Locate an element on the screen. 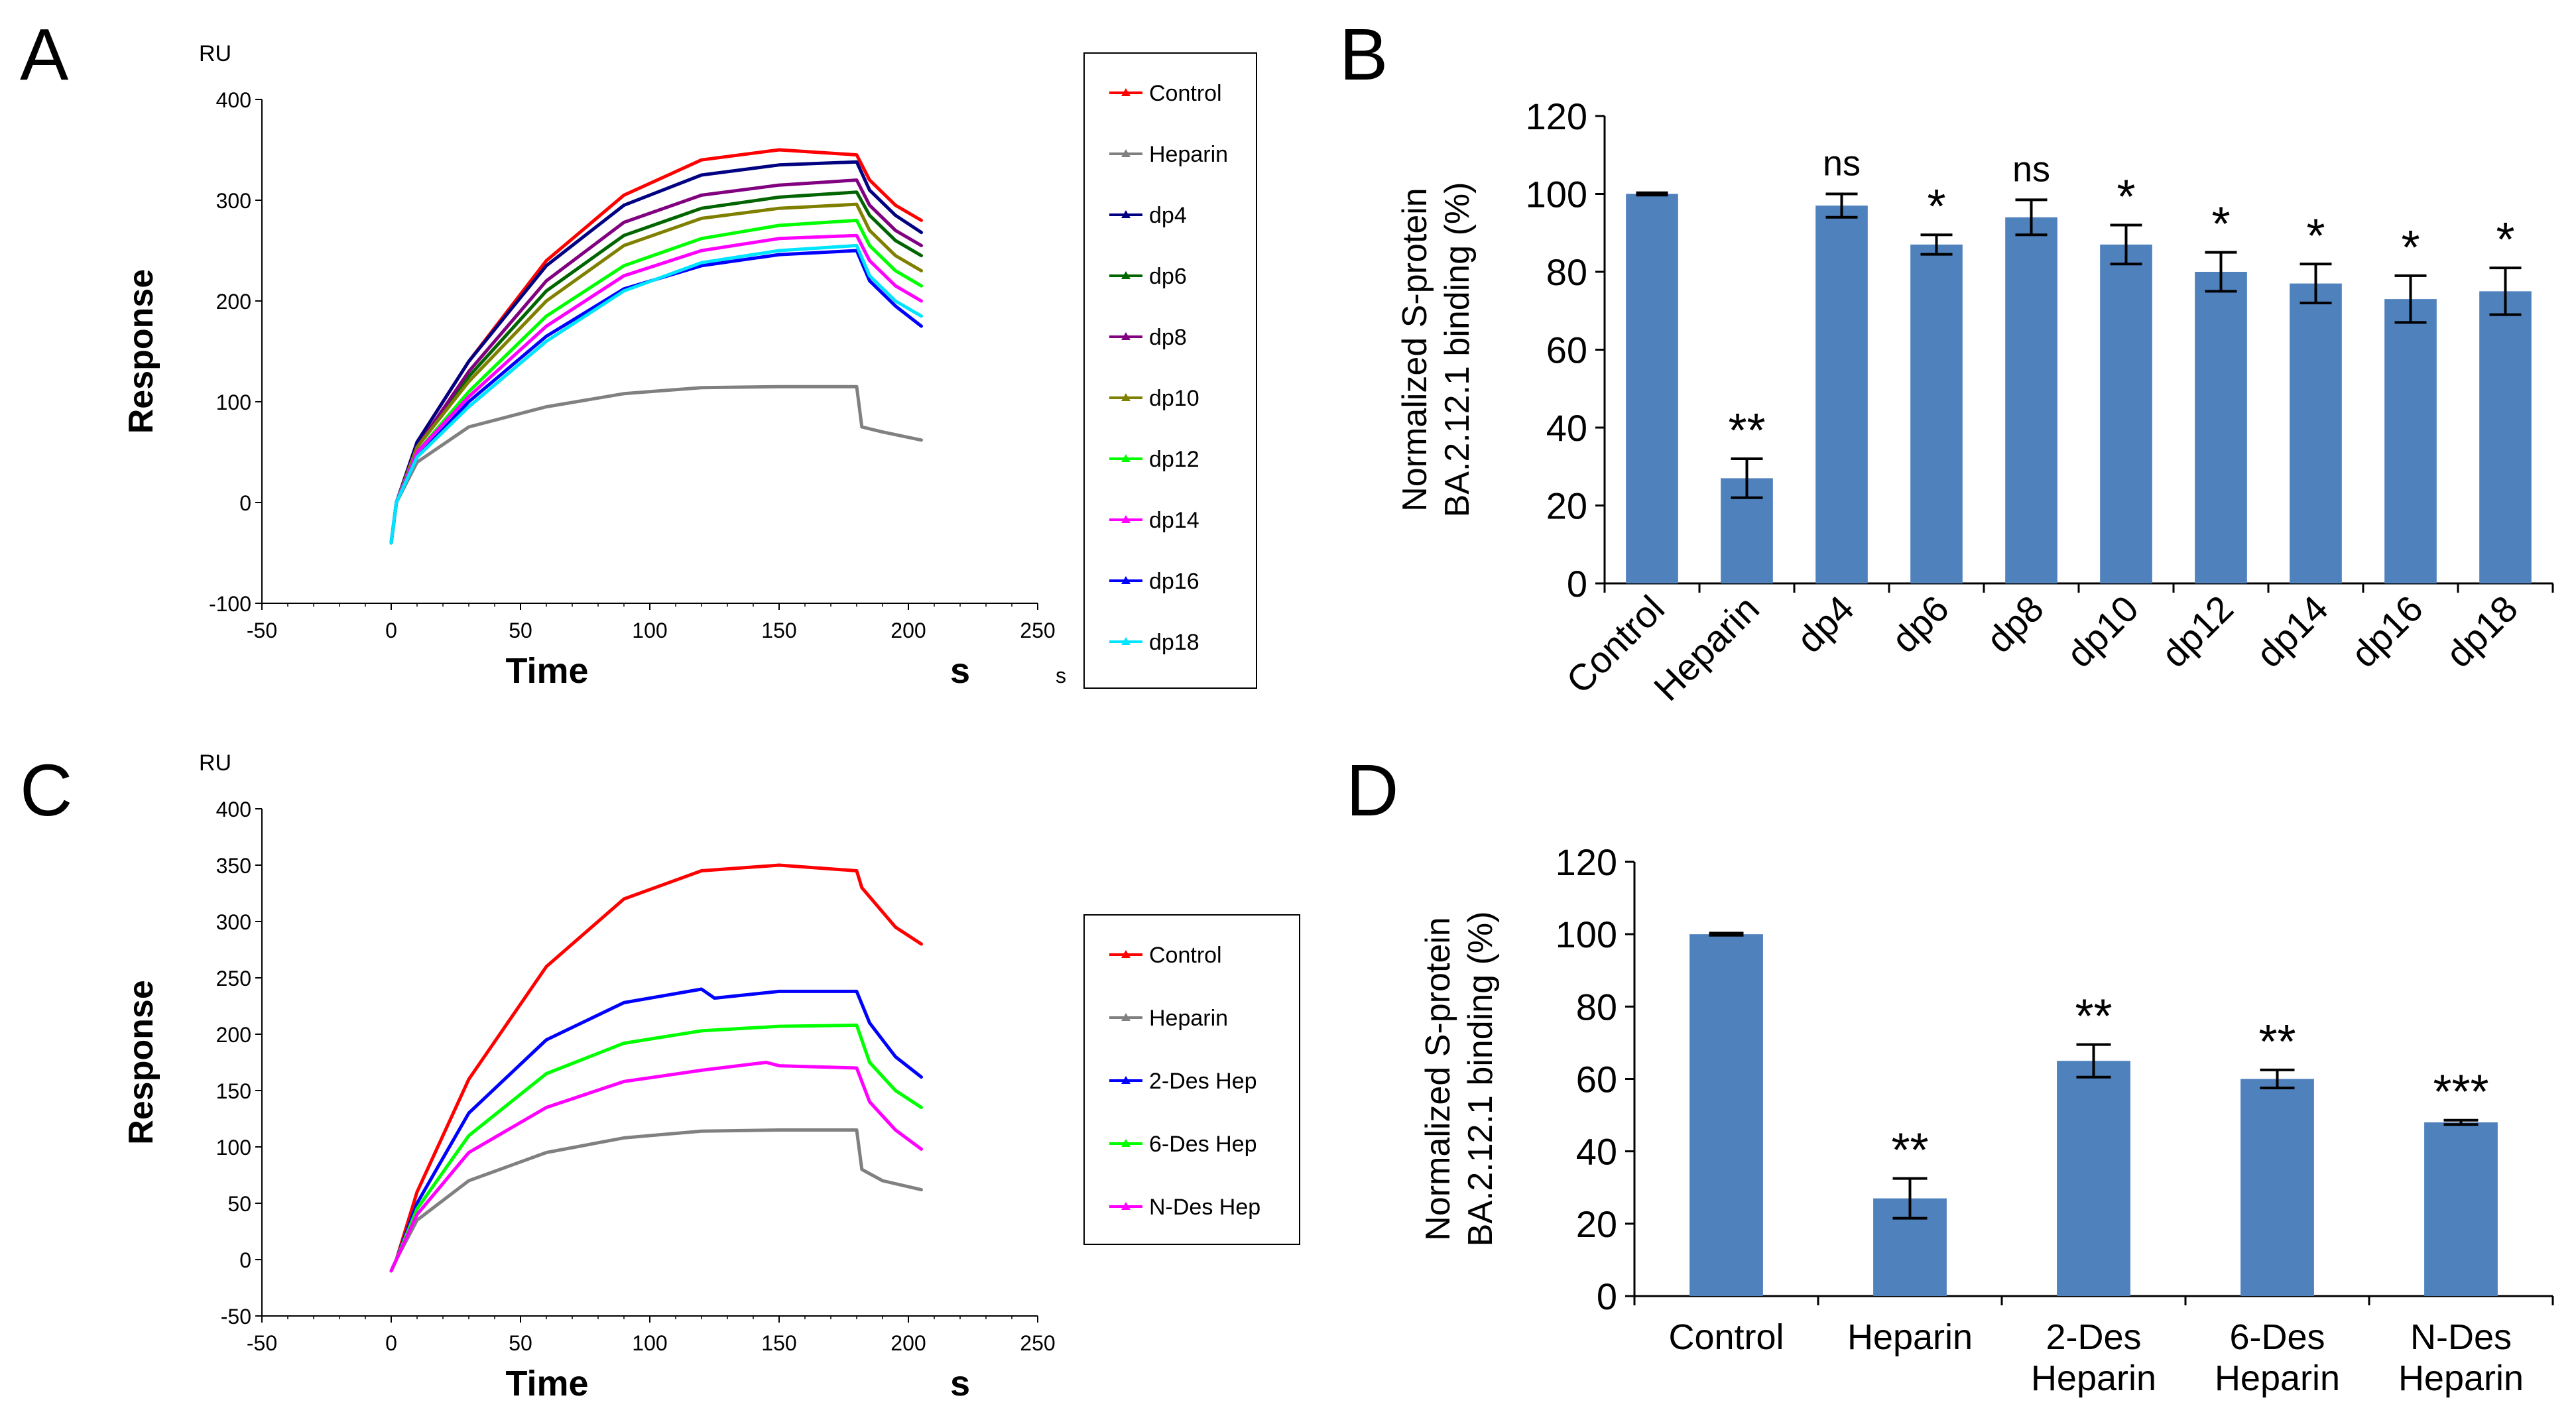  x-tick-label: 200 is located at coordinates (908, 1343).